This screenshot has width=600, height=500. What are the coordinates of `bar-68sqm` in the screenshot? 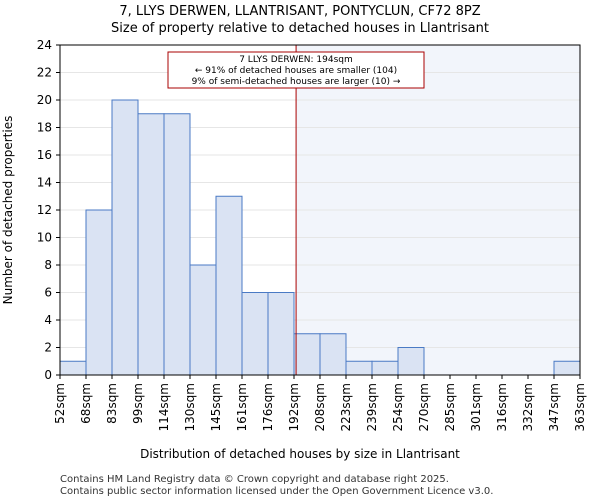 It's located at (99, 292).